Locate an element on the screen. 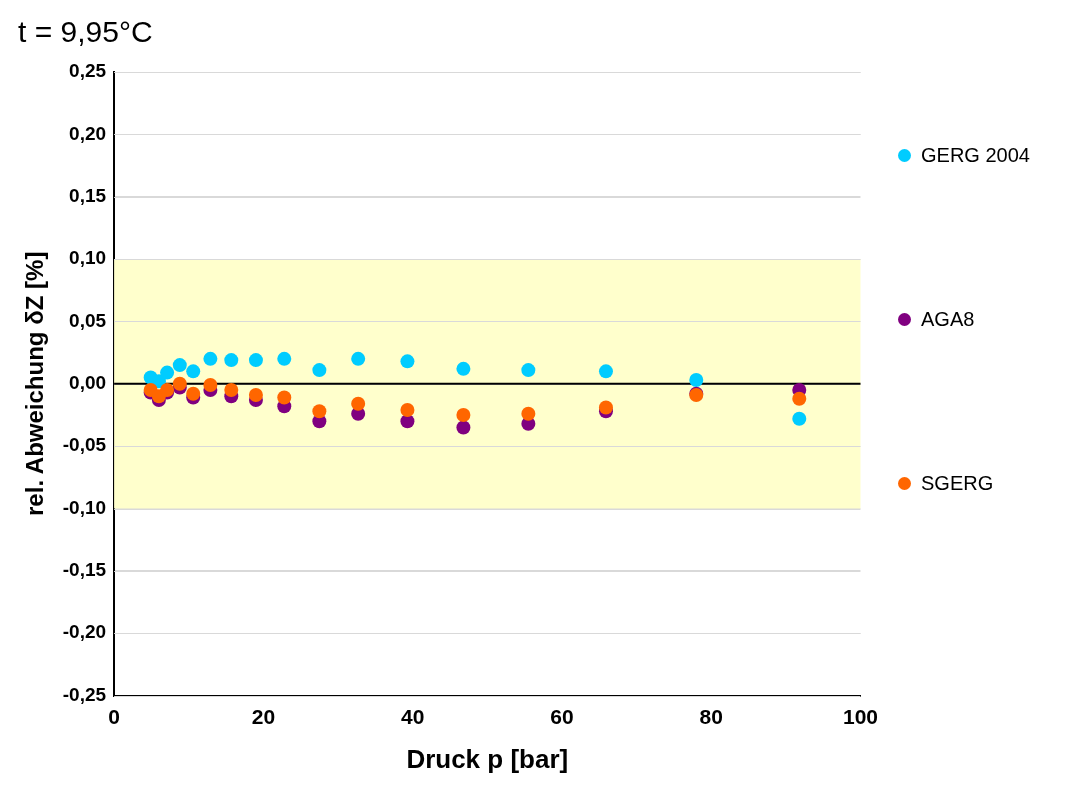 This screenshot has height=798, width=1083. x-tick-label: 100 is located at coordinates (860, 716).